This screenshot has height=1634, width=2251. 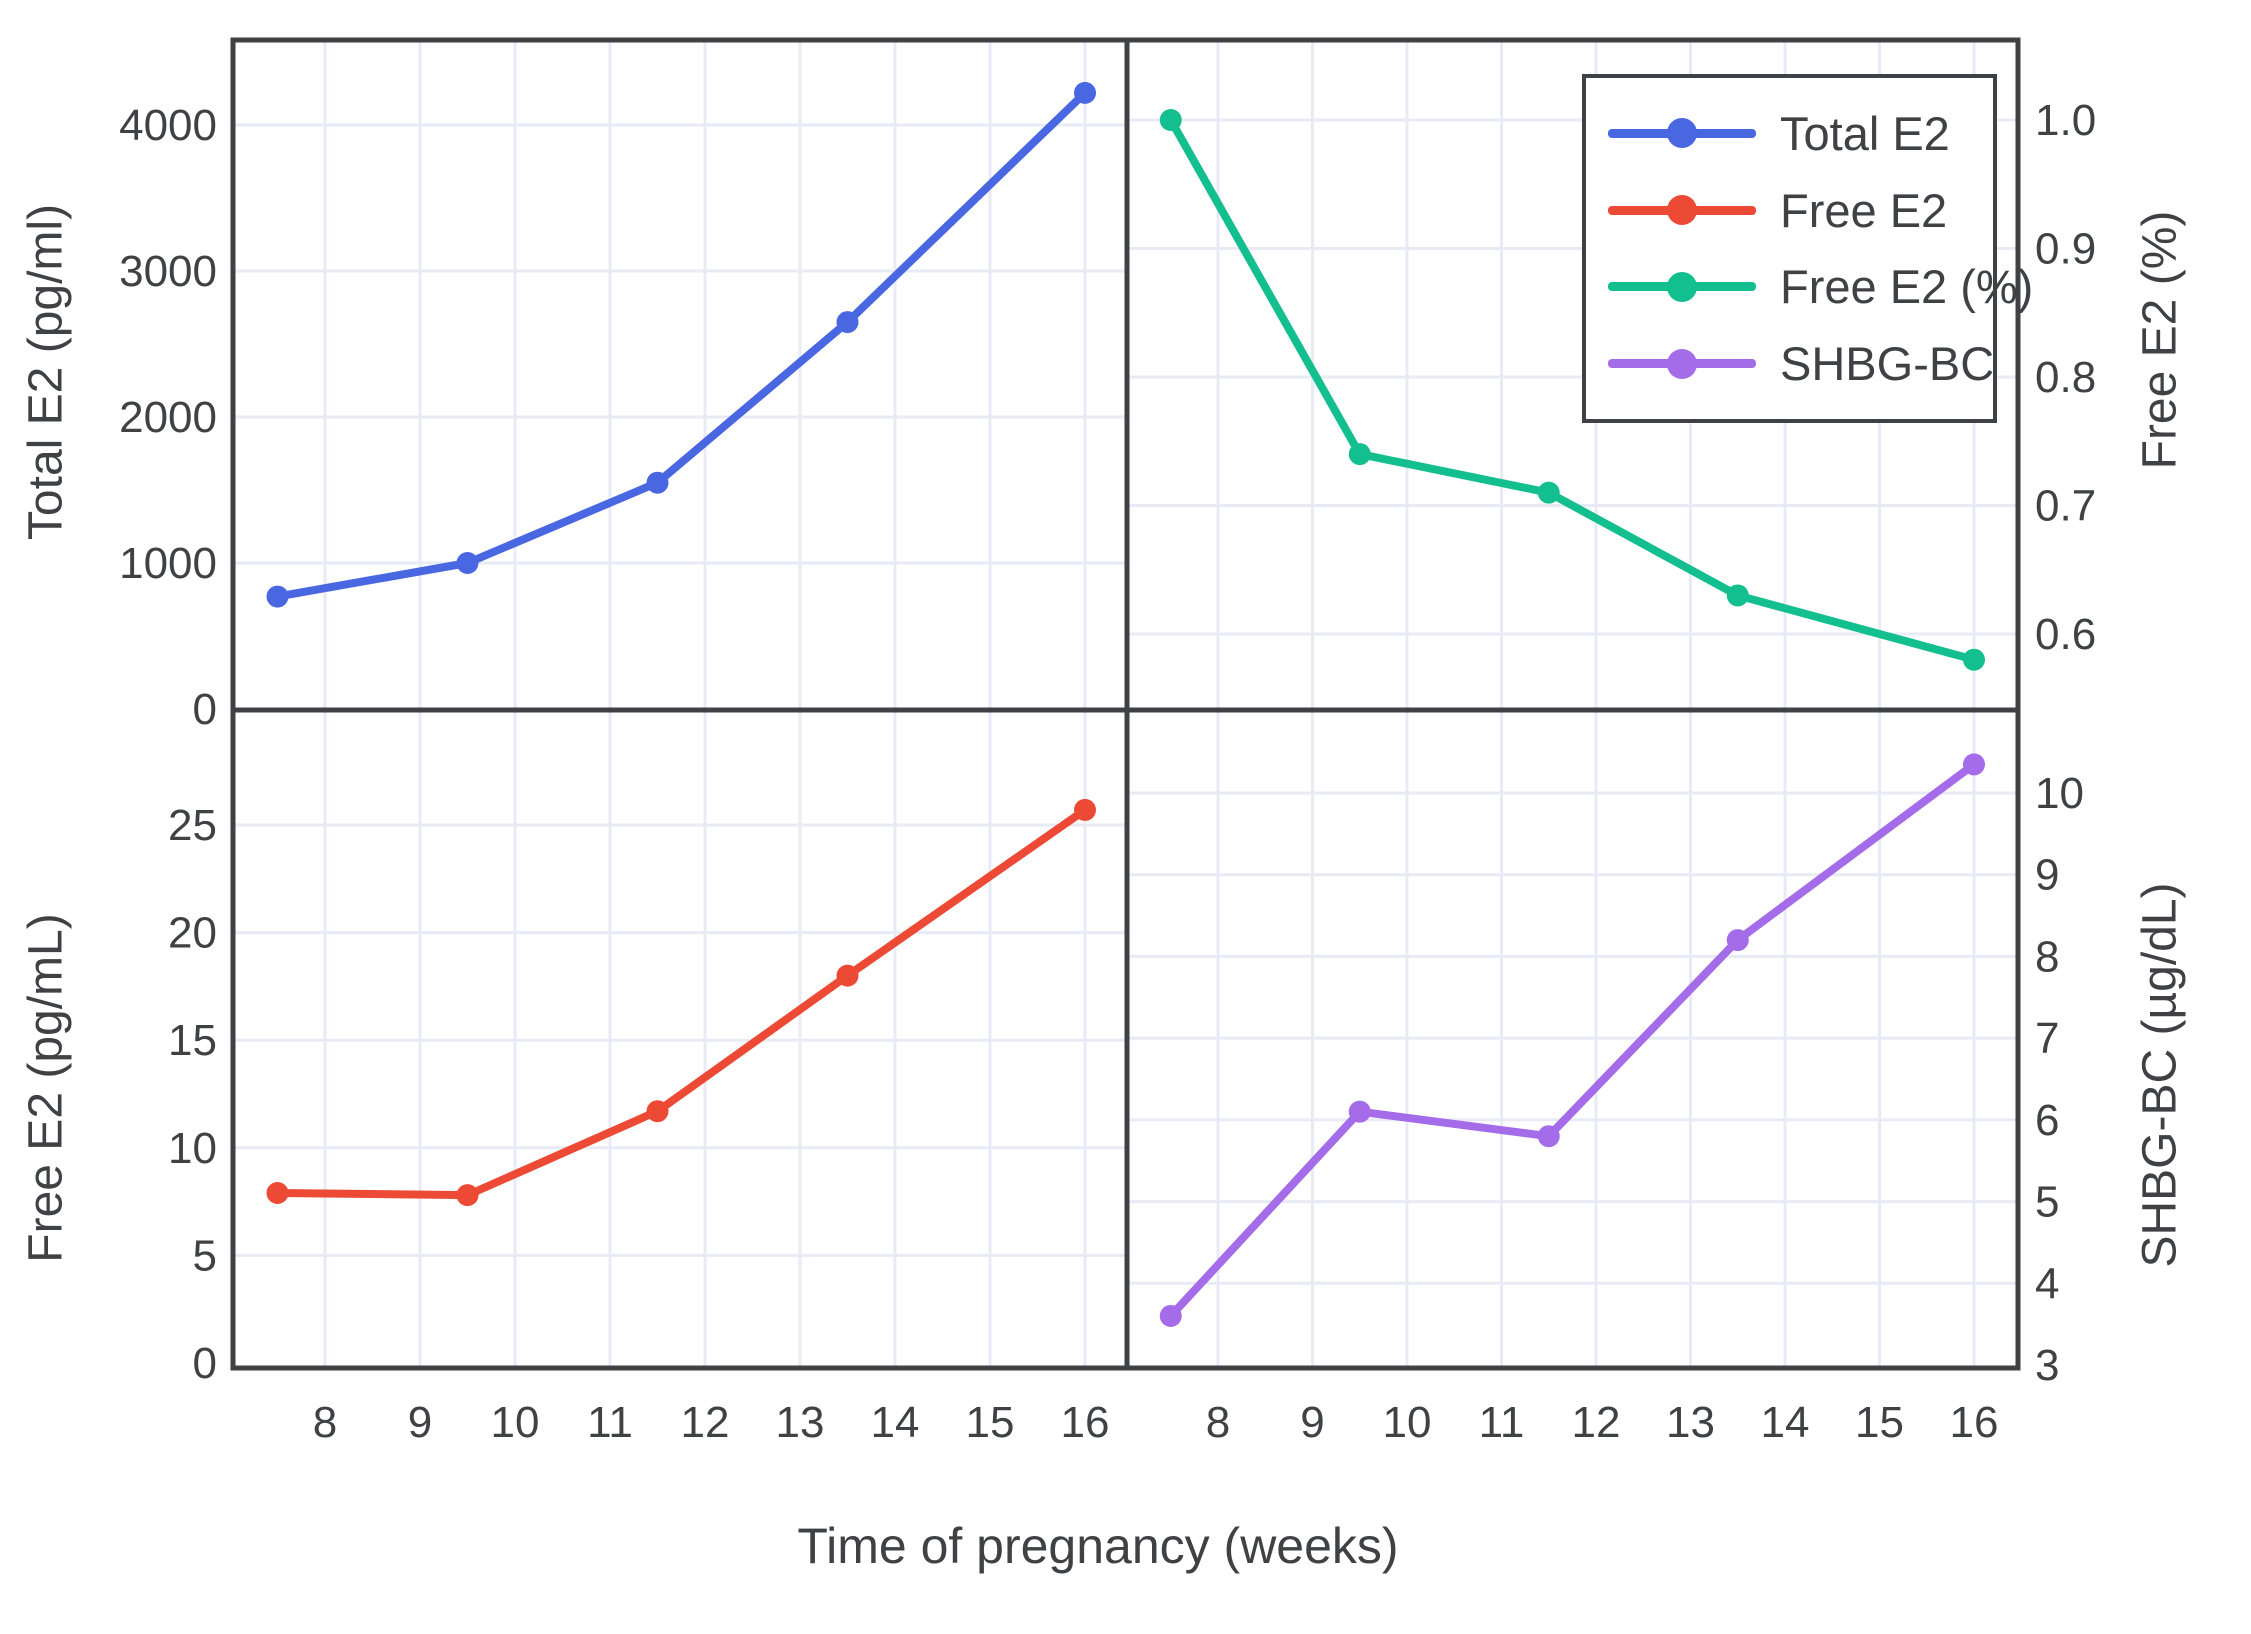 I want to click on legend-line-free-e2-icon, so click(x=1682, y=210).